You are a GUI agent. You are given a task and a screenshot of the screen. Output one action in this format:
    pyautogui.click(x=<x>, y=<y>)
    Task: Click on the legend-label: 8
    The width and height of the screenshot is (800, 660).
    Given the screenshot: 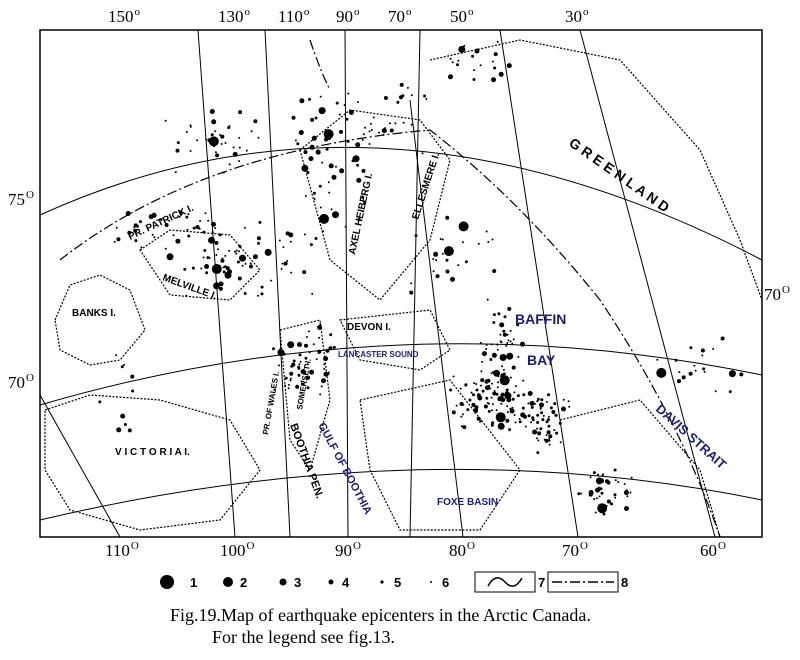 What is the action you would take?
    pyautogui.click(x=624, y=582)
    